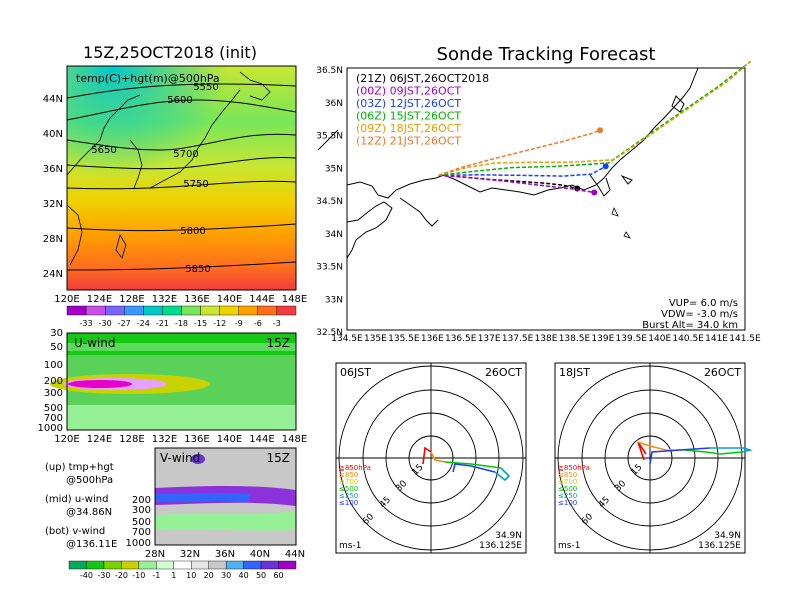 This screenshot has width=792, height=612. Describe the element at coordinates (53, 381) in the screenshot. I see `uwind-pressure-label: 200` at that location.